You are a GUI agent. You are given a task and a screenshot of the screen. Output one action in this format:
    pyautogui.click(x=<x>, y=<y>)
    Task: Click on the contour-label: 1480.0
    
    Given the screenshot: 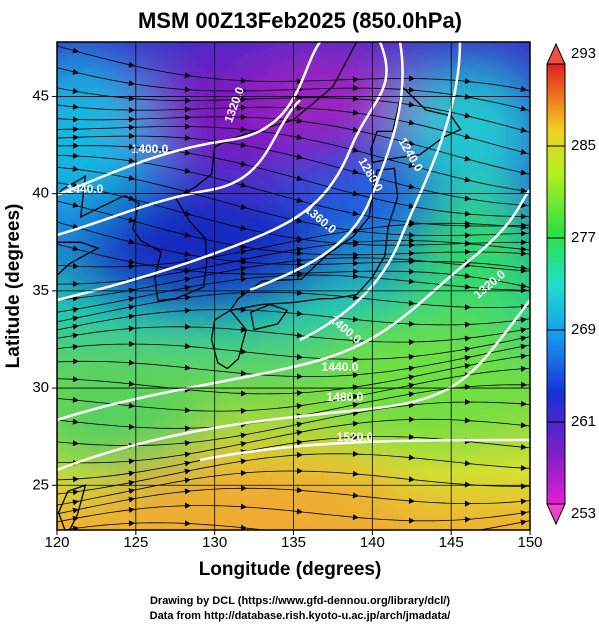 What is the action you would take?
    pyautogui.click(x=345, y=397)
    